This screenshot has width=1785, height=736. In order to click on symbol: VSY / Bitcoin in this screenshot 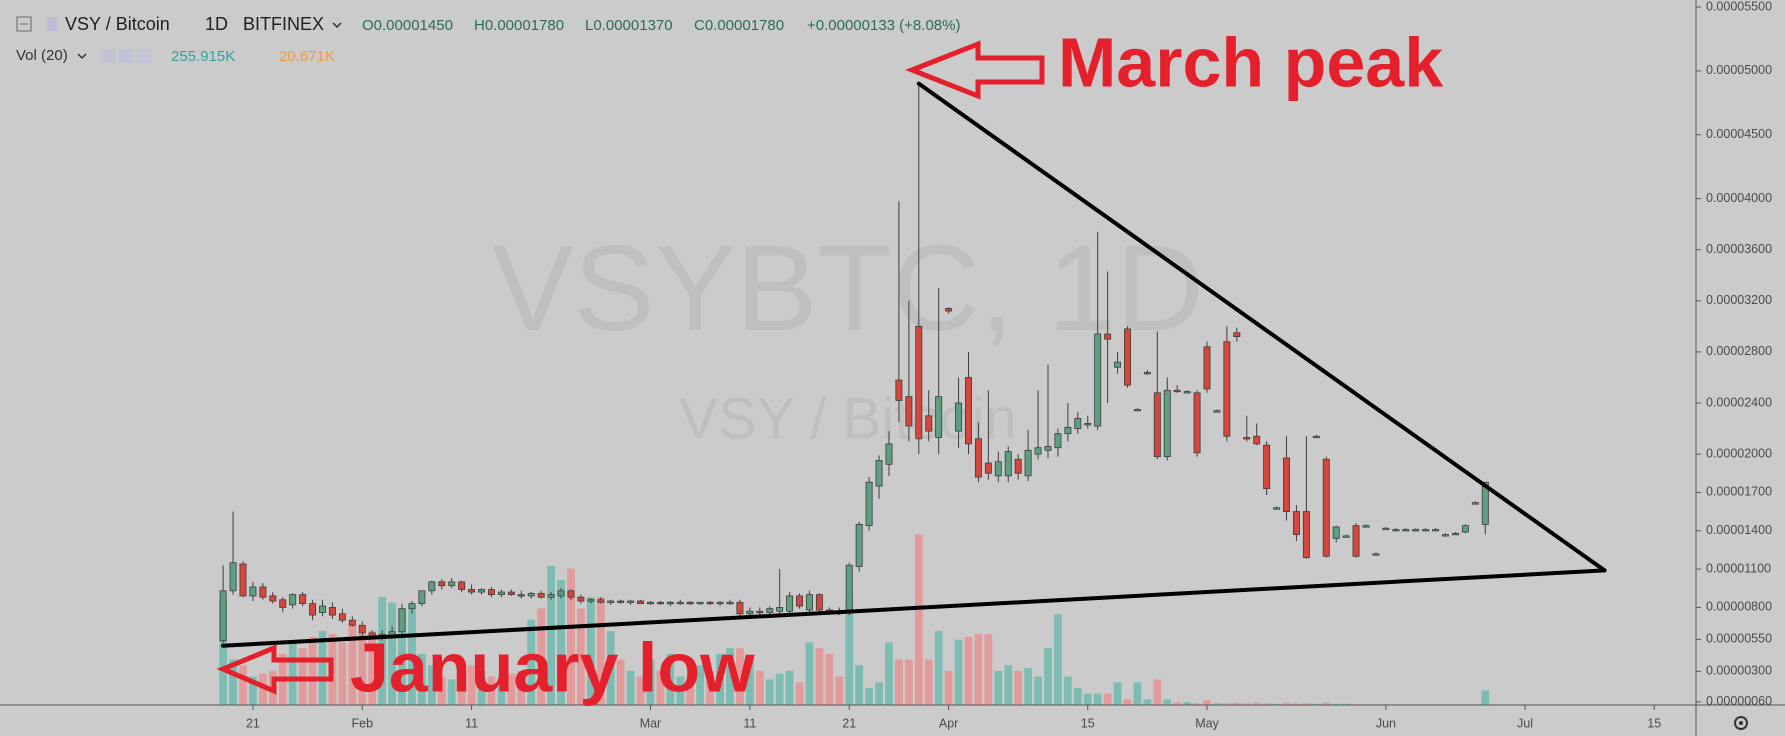, I will do `click(117, 24)`.